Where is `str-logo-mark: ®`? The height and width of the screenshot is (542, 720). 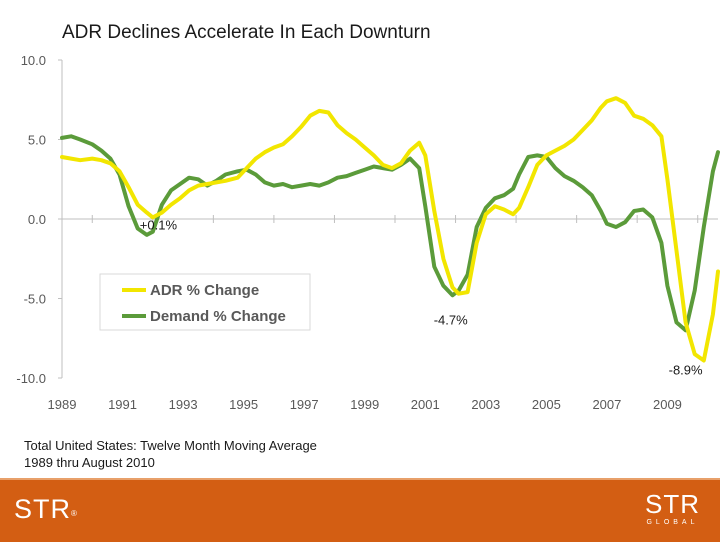 str-logo-mark: ® is located at coordinates (74, 513).